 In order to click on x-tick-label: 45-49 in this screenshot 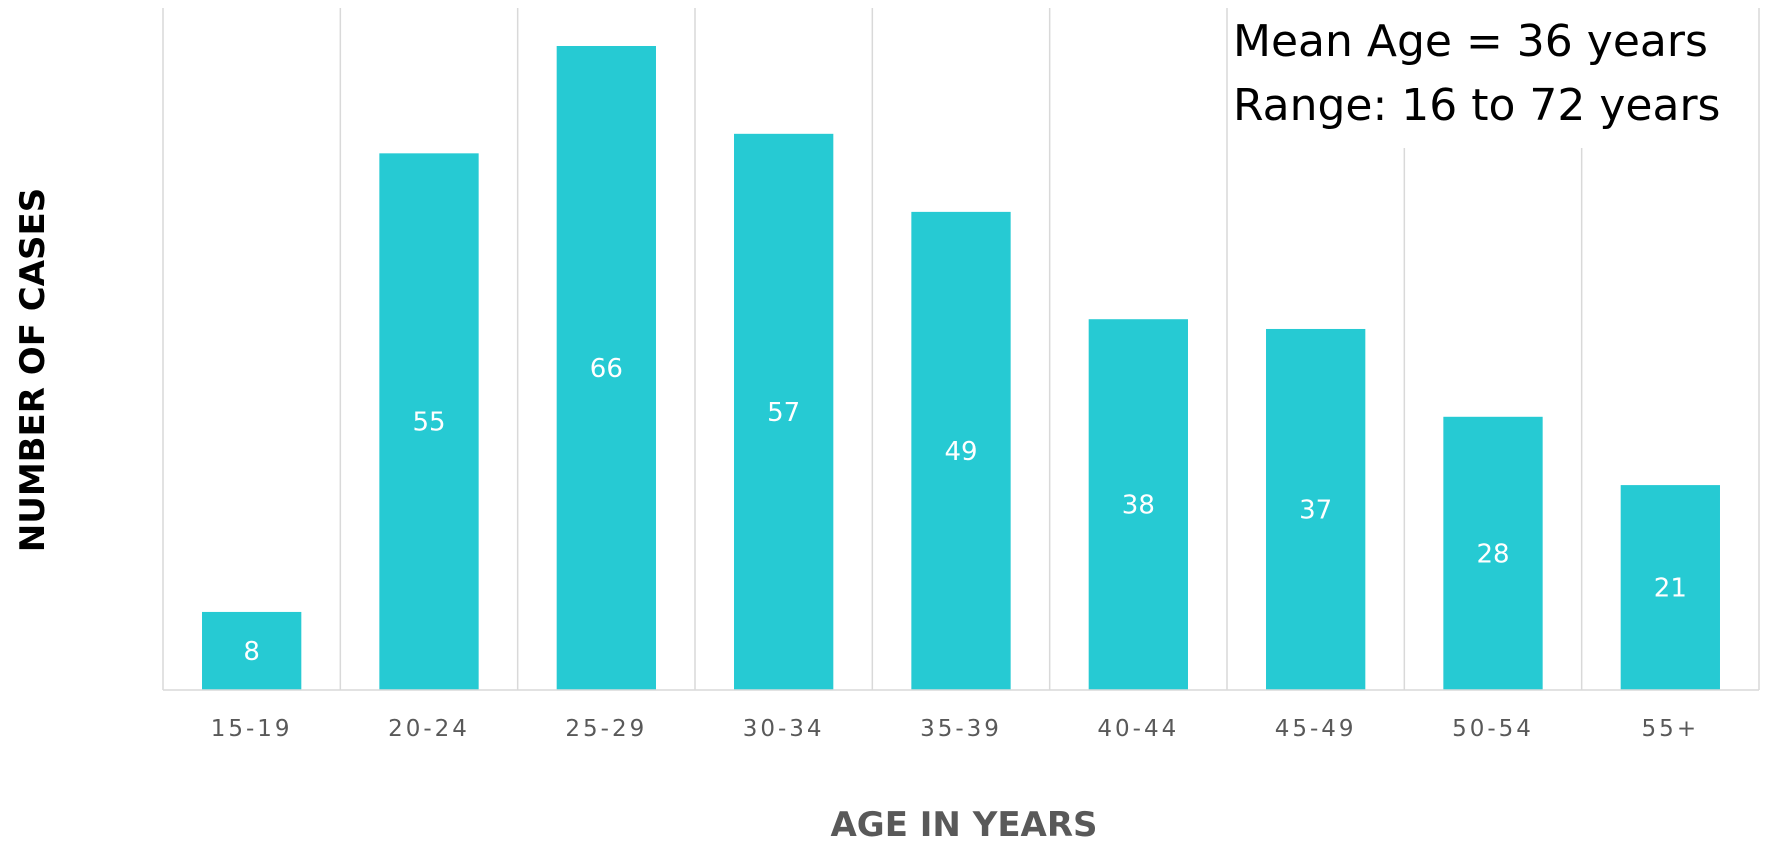, I will do `click(1316, 729)`.